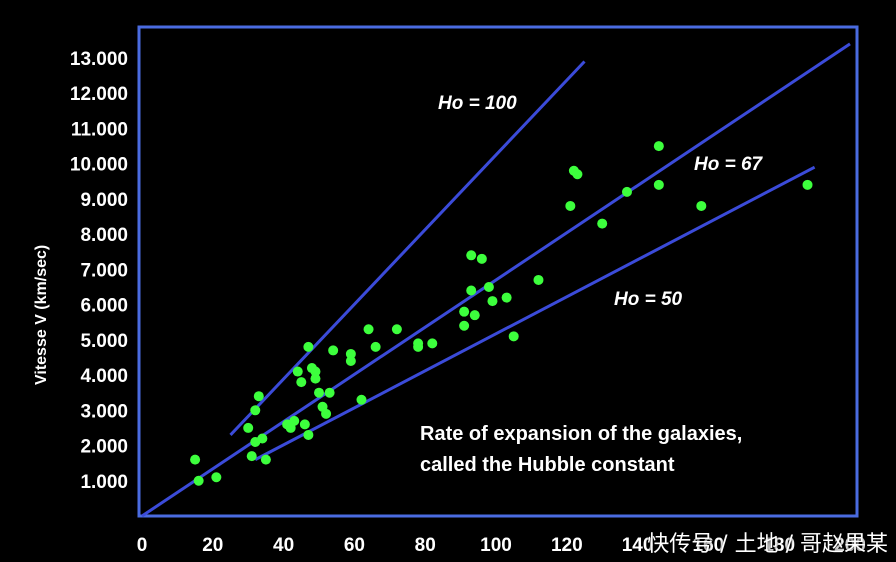 The width and height of the screenshot is (896, 562). I want to click on y-tick-label: 13.000, so click(99, 59).